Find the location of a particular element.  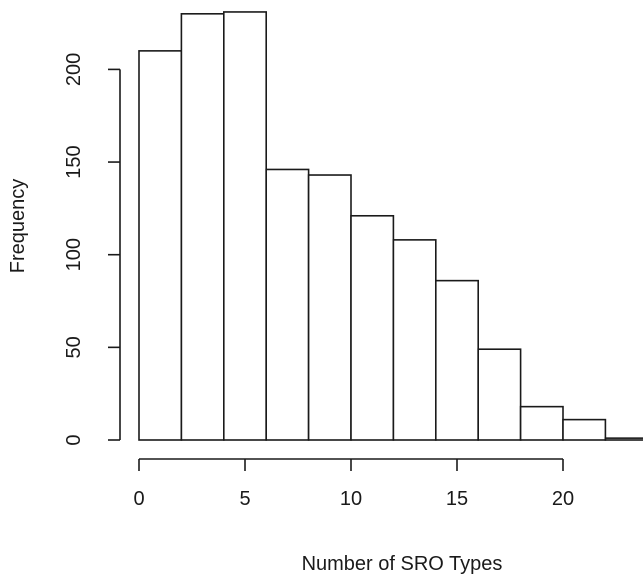

y-tick-label: 100 is located at coordinates (74, 254).